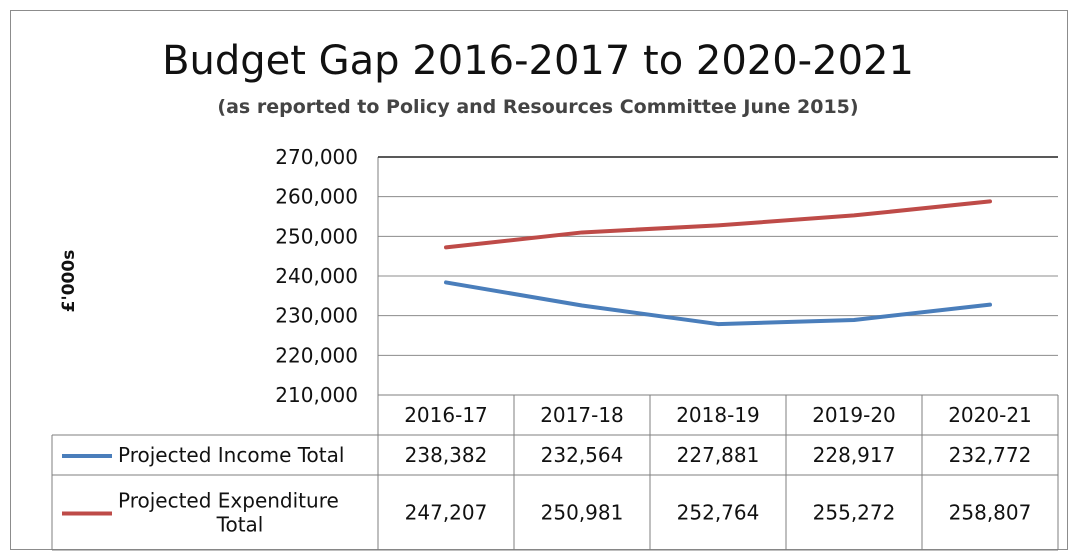 This screenshot has height=558, width=1076. Describe the element at coordinates (854, 513) in the screenshot. I see `data-value-label: 255,272` at that location.